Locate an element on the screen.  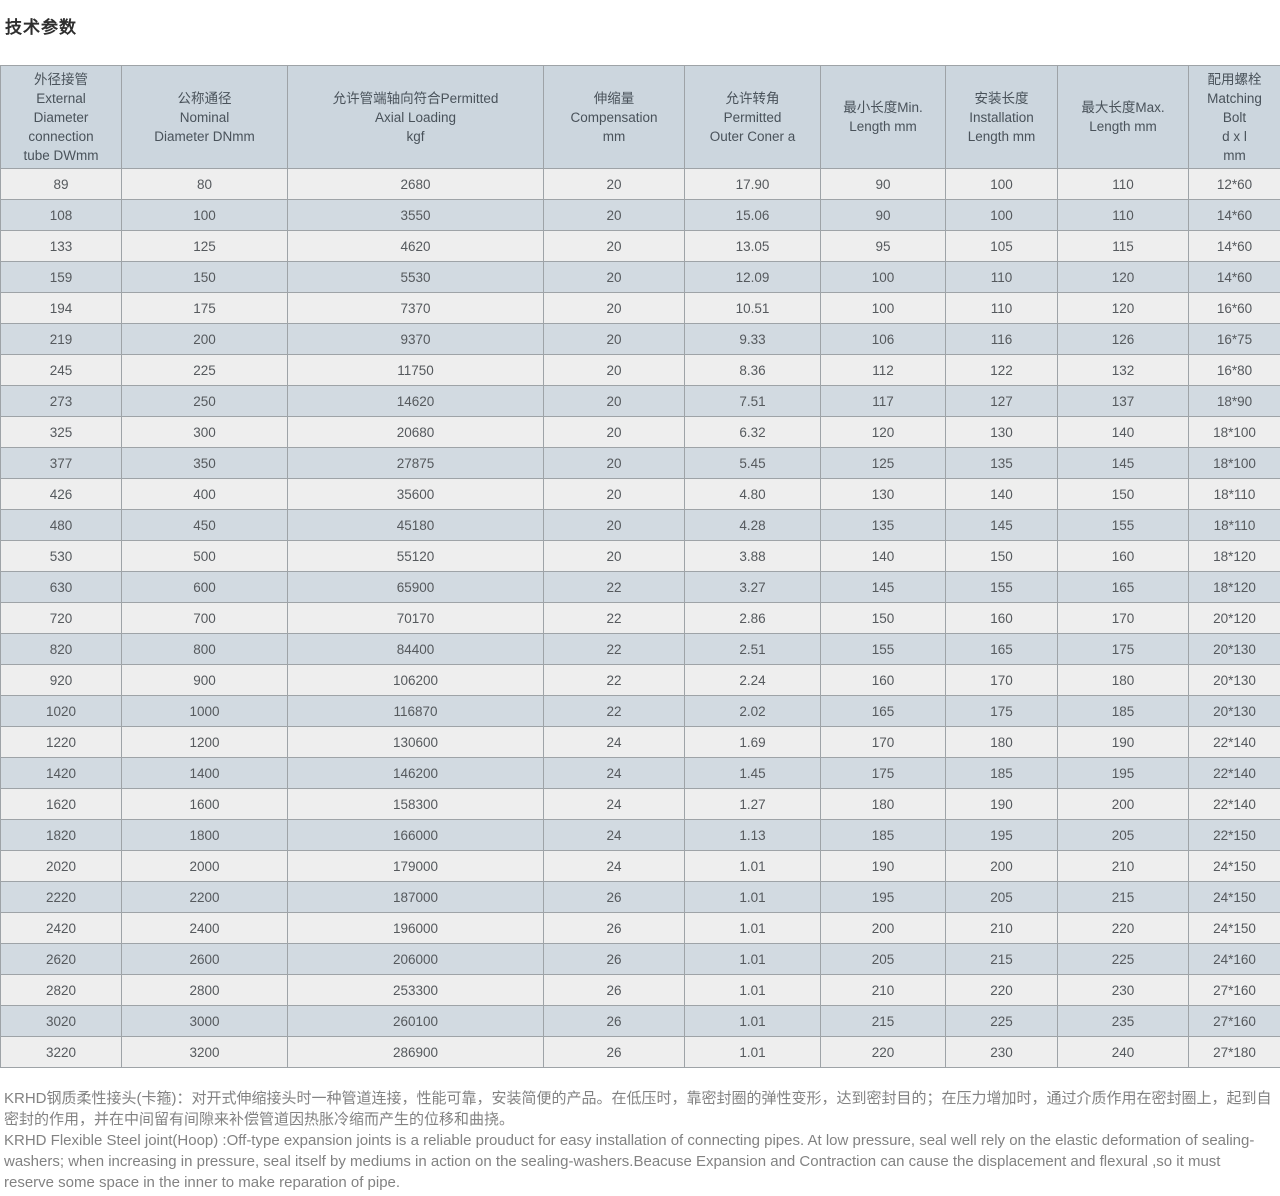
table-cell: 10.51 is located at coordinates (752, 308).